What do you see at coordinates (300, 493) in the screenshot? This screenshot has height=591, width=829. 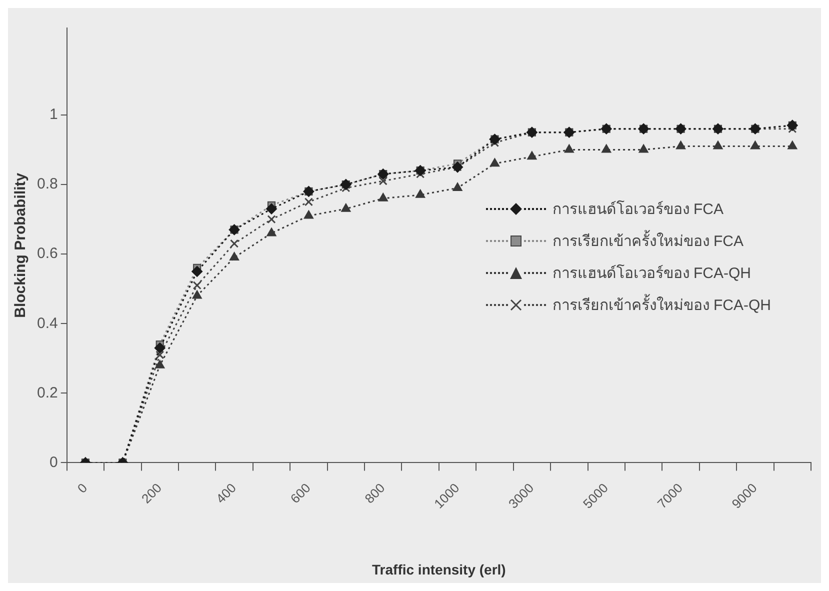 I see `x-tick-label: 600` at bounding box center [300, 493].